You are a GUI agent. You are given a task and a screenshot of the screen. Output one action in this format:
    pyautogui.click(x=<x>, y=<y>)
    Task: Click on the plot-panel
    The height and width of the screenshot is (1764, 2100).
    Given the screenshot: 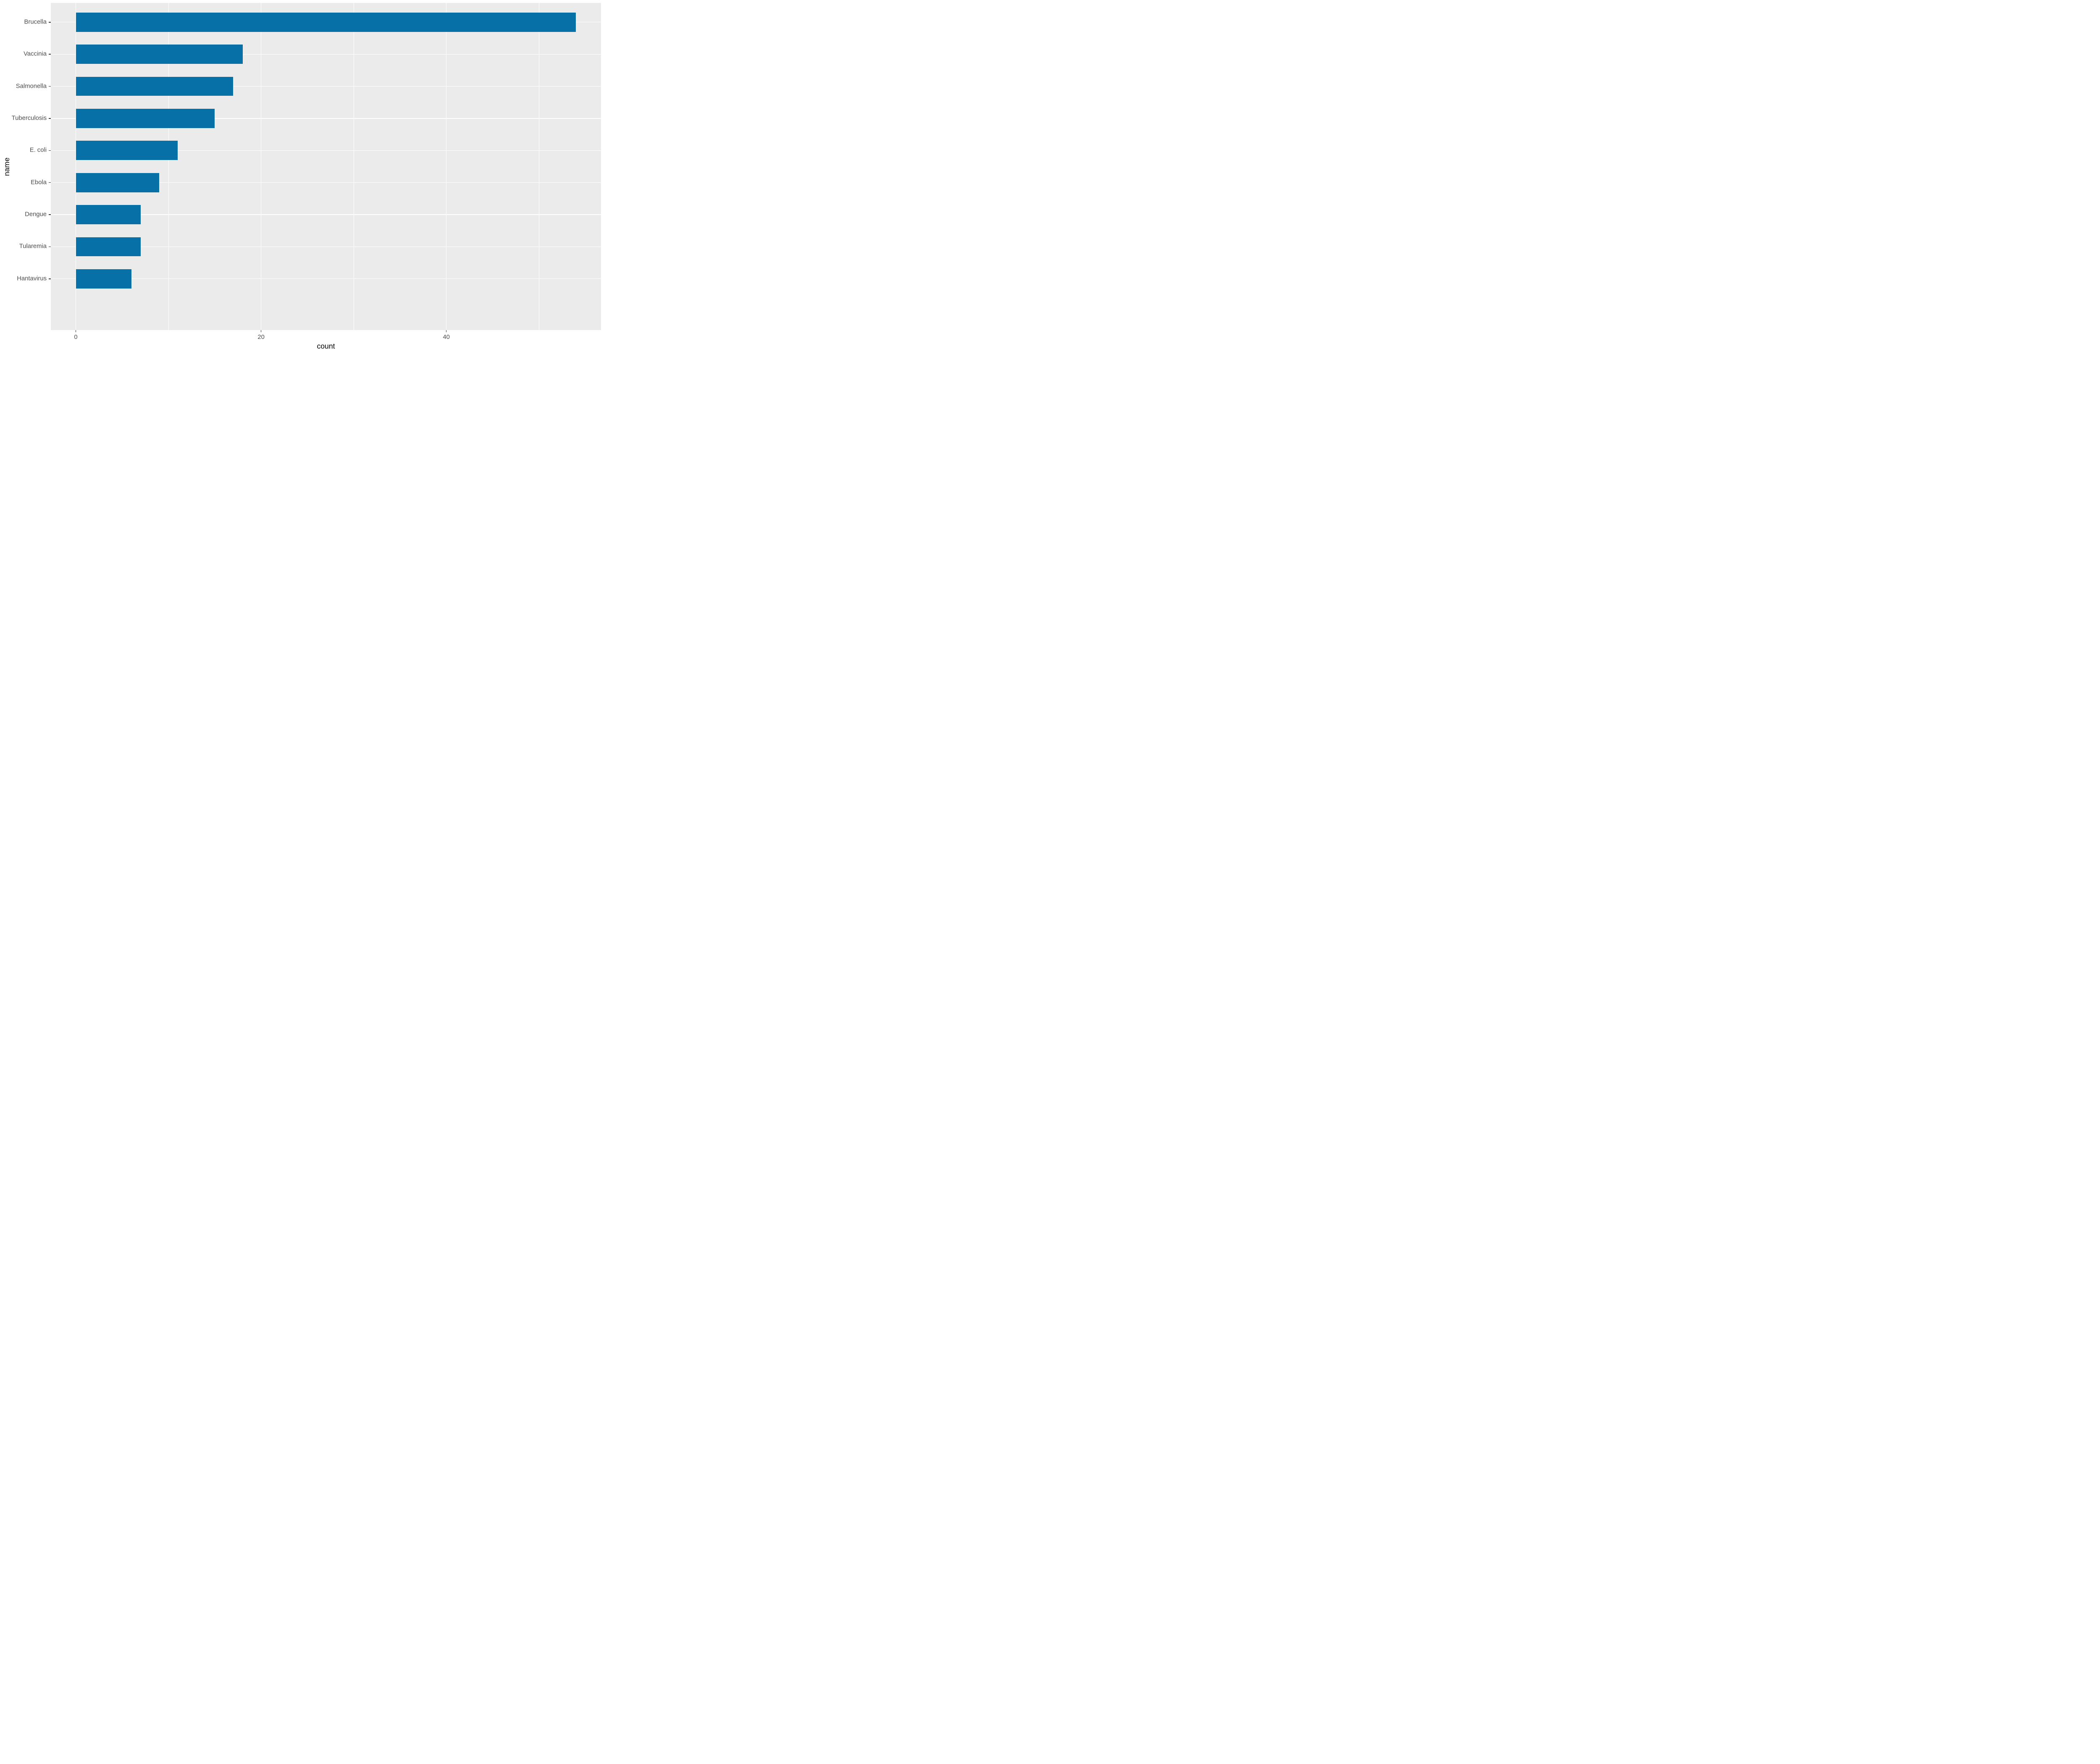 What is the action you would take?
    pyautogui.click(x=326, y=166)
    